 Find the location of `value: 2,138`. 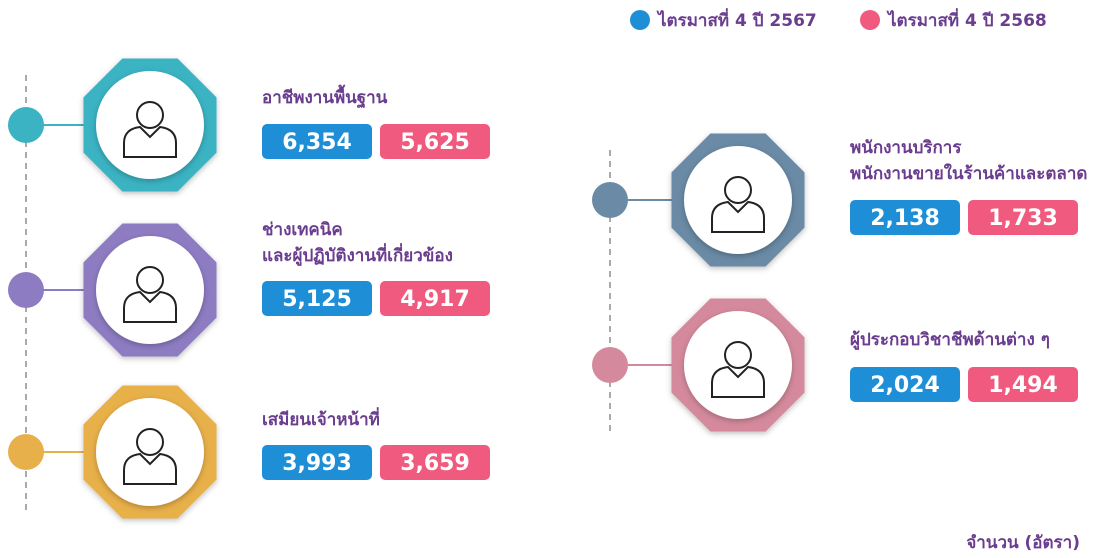

value: 2,138 is located at coordinates (905, 218).